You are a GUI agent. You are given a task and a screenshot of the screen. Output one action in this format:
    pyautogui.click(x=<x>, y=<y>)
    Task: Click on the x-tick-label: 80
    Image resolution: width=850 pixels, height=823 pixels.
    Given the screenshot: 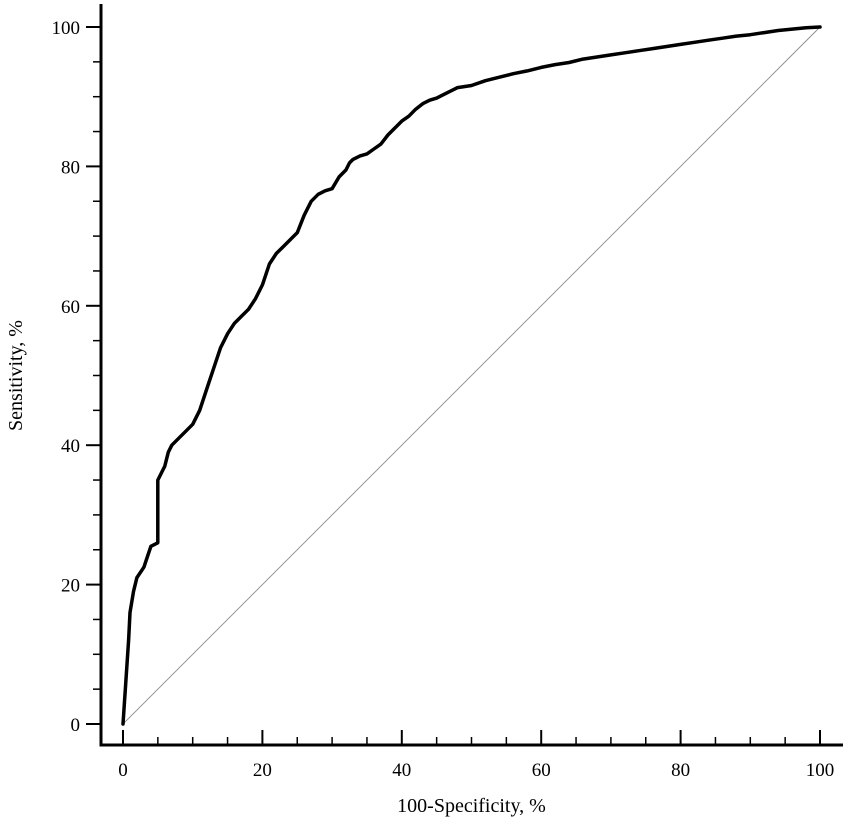 What is the action you would take?
    pyautogui.click(x=680, y=770)
    